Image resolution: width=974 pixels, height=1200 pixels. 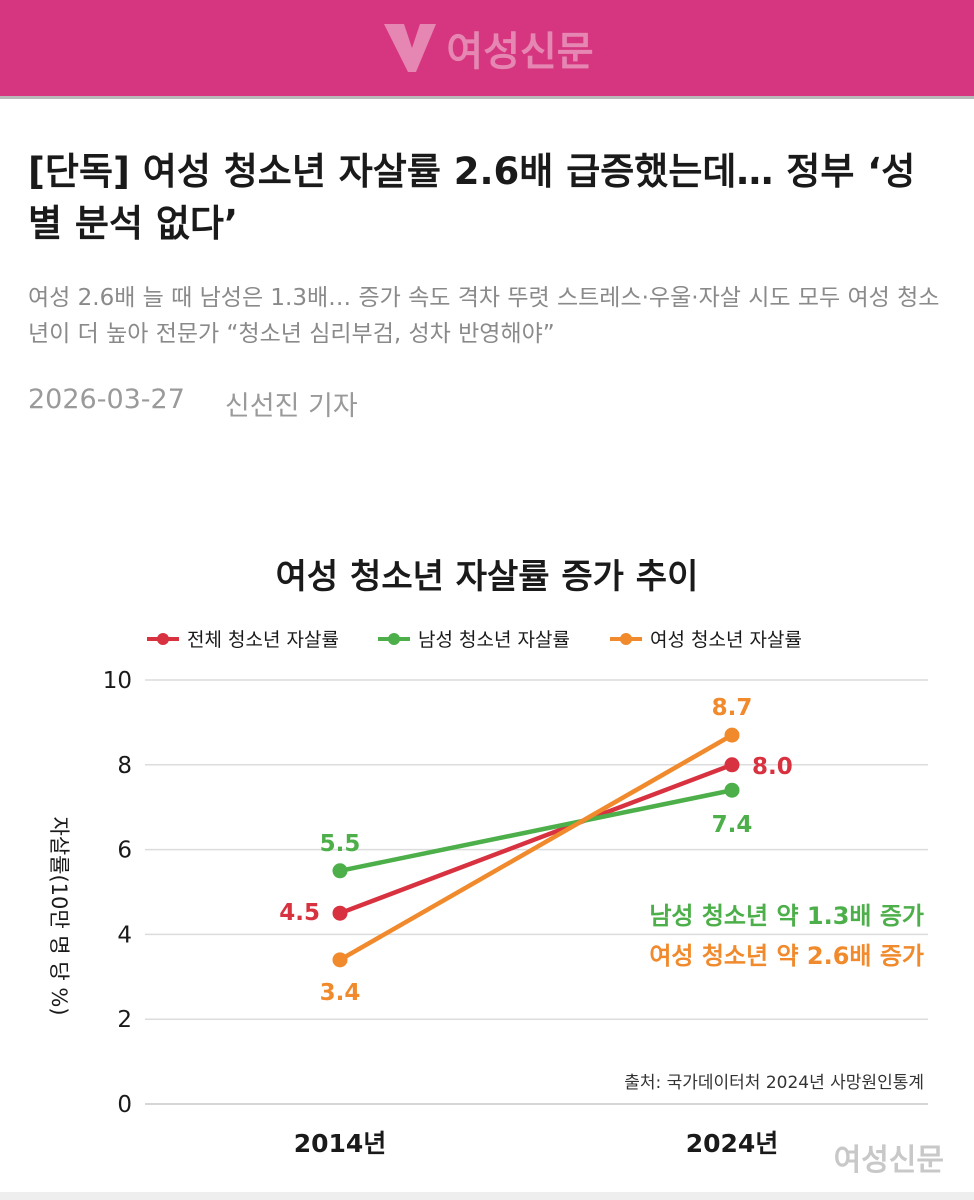 What do you see at coordinates (520, 51) in the screenshot?
I see `brand-name: 여성신문` at bounding box center [520, 51].